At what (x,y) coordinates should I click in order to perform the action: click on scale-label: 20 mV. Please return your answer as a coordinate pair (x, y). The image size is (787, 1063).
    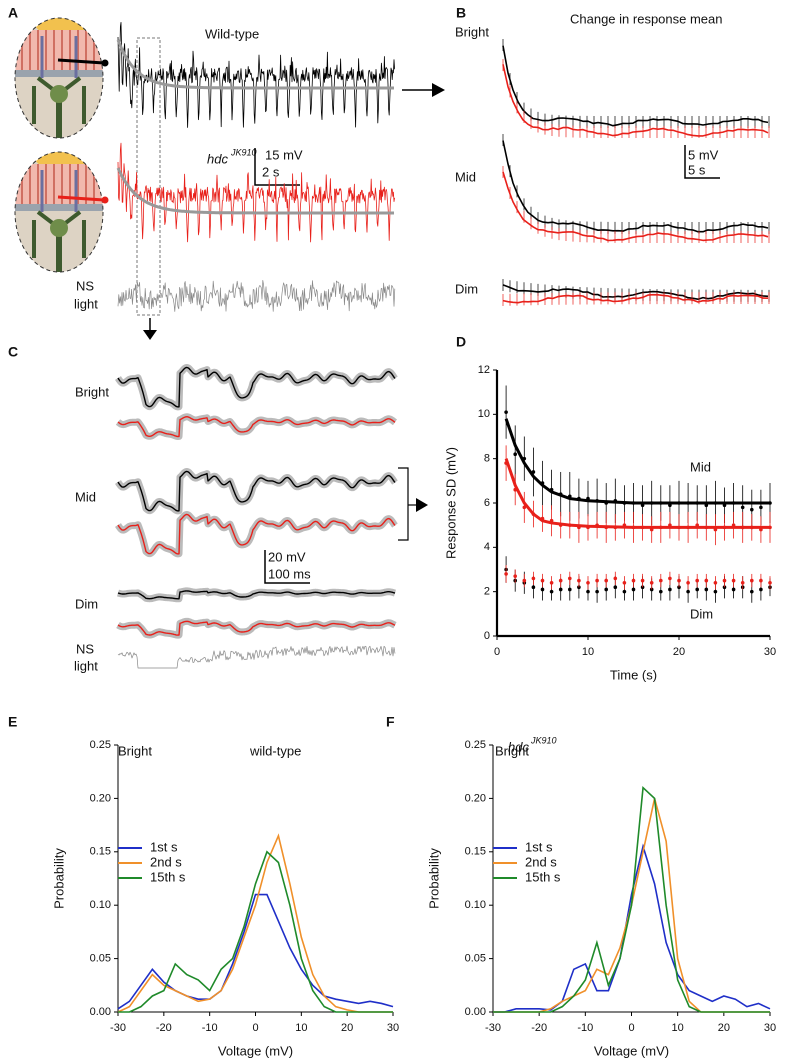
    Looking at the image, I should click on (287, 556).